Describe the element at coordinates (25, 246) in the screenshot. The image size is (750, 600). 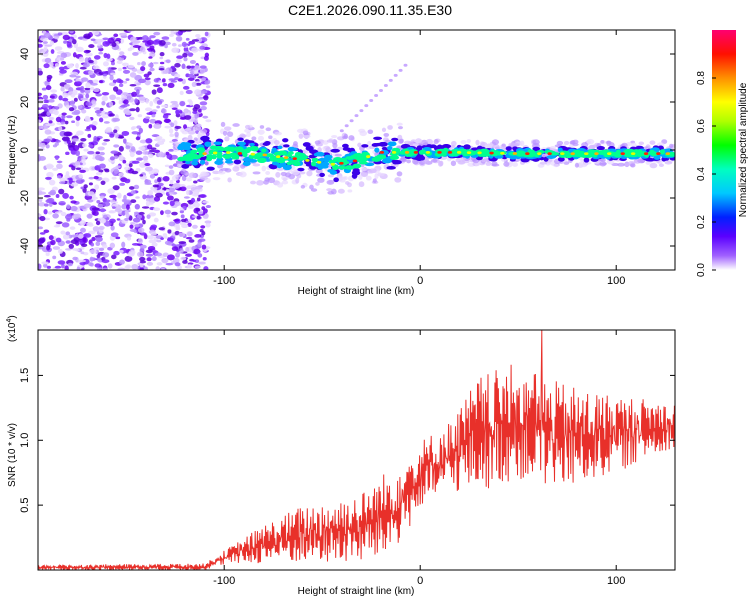
I see `spectrogram-y-tick-label: -40` at that location.